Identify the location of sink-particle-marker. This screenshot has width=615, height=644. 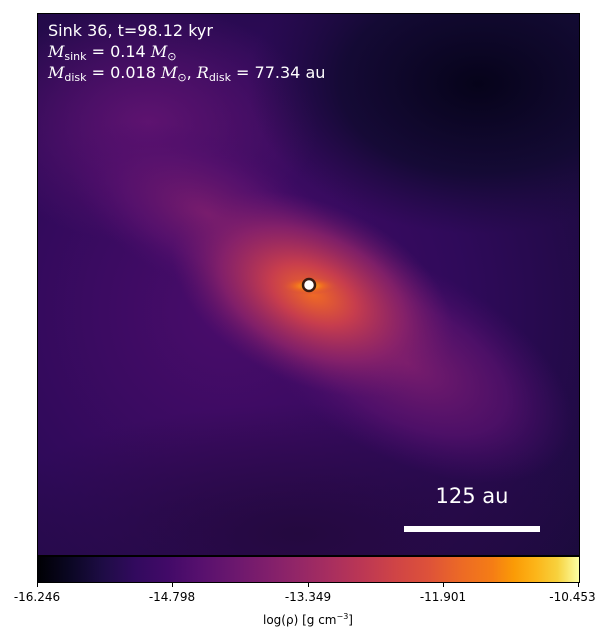
(309, 285).